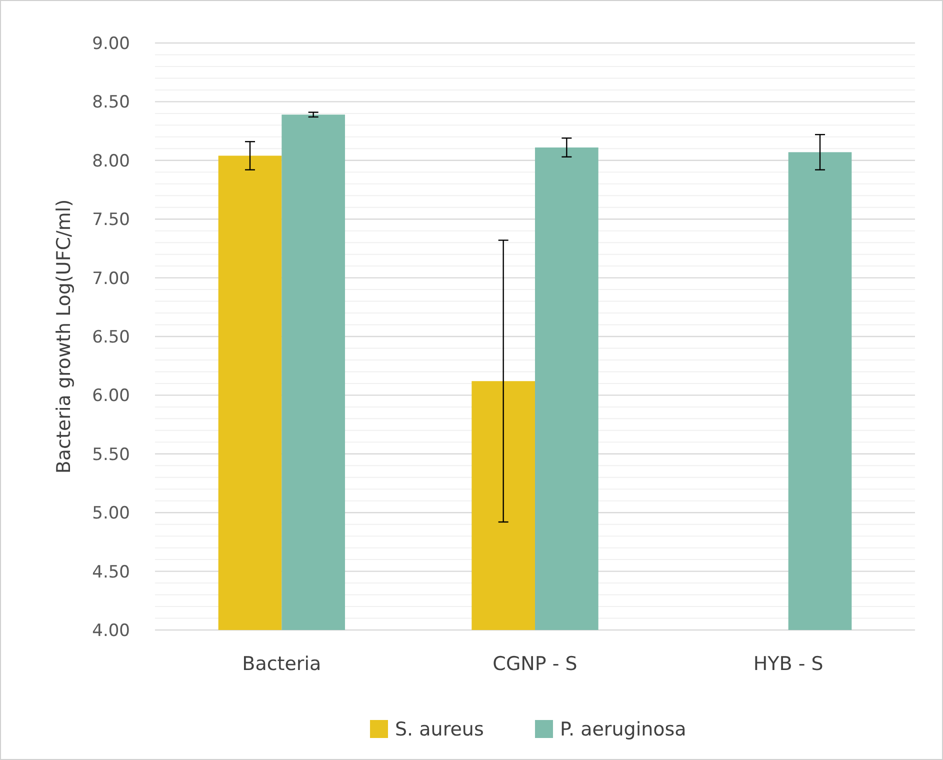  What do you see at coordinates (535, 664) in the screenshot?
I see `x-tick-label: CGNP - S` at bounding box center [535, 664].